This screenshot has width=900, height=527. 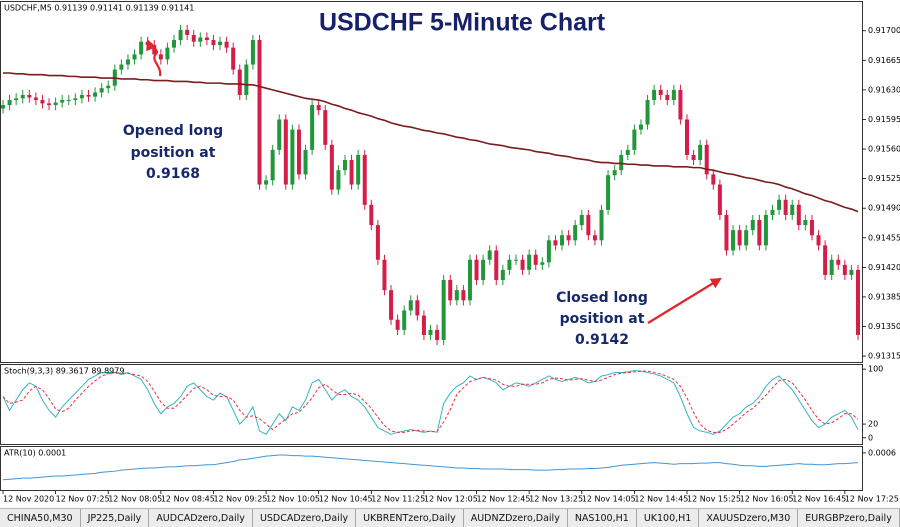 I want to click on y-tick-label: 0, so click(x=870, y=437).